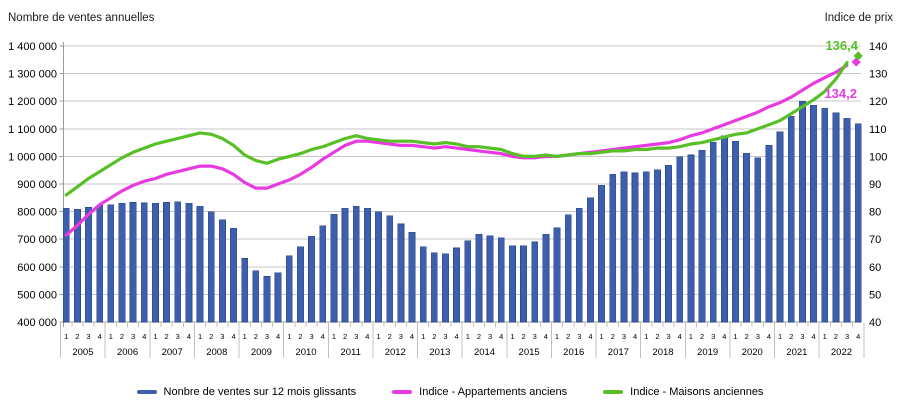 This screenshot has width=900, height=404. I want to click on year-label: 2008, so click(216, 352).